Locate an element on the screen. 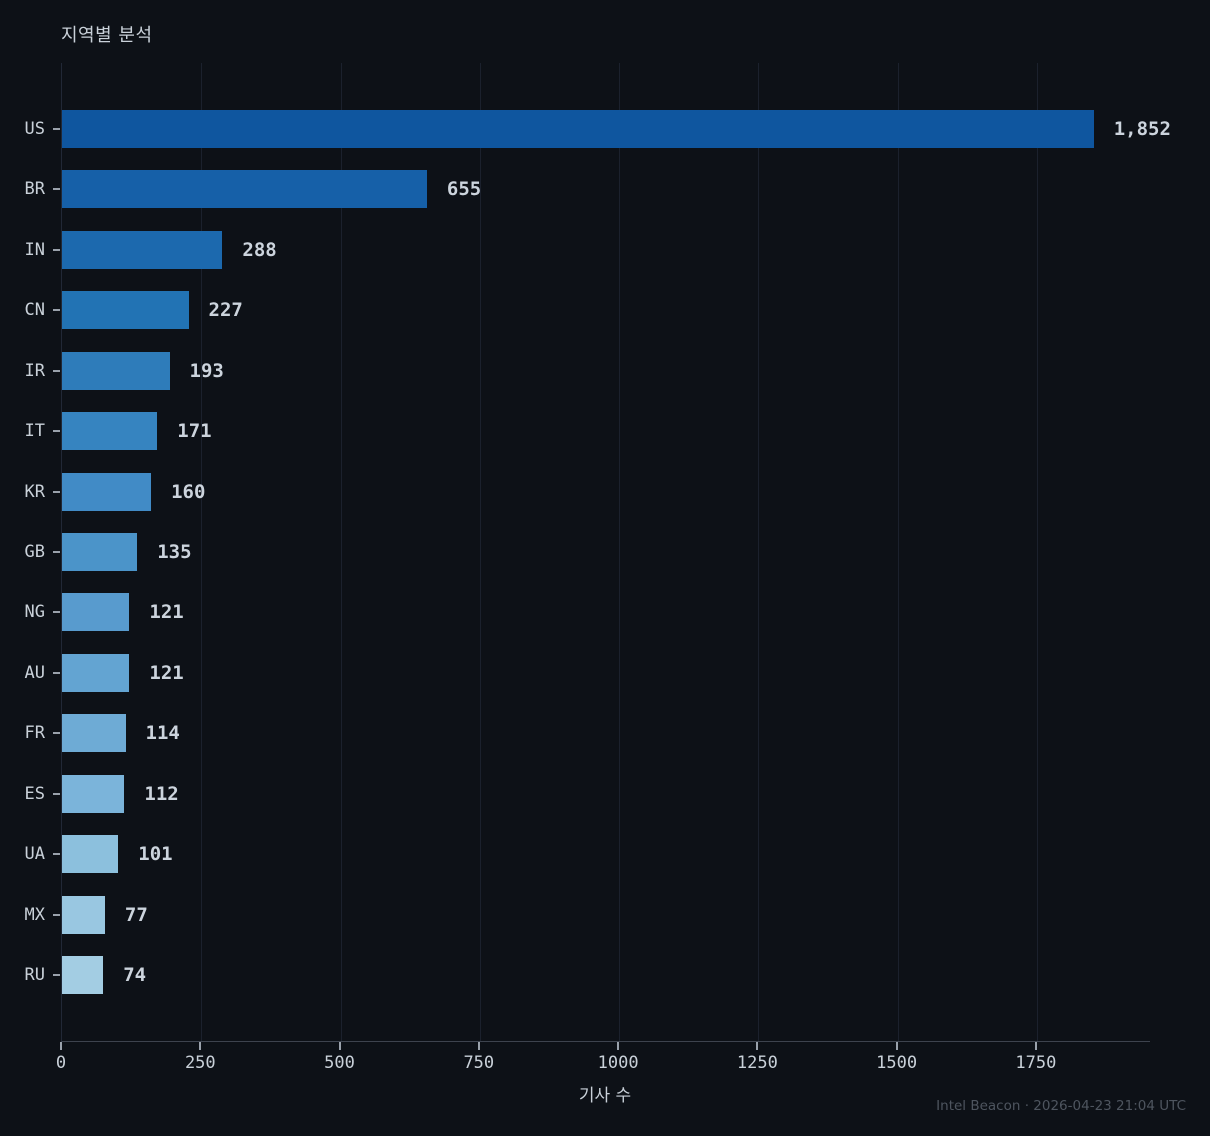 This screenshot has height=1136, width=1210. bar-value-label: 160 is located at coordinates (188, 491).